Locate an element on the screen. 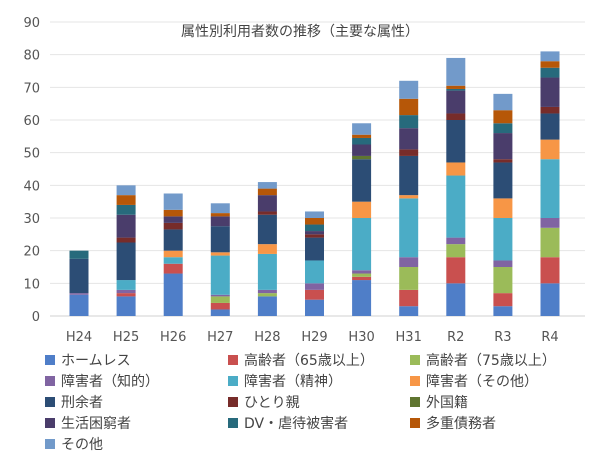 The height and width of the screenshot is (469, 600). x-tick-label: H28 is located at coordinates (267, 337).